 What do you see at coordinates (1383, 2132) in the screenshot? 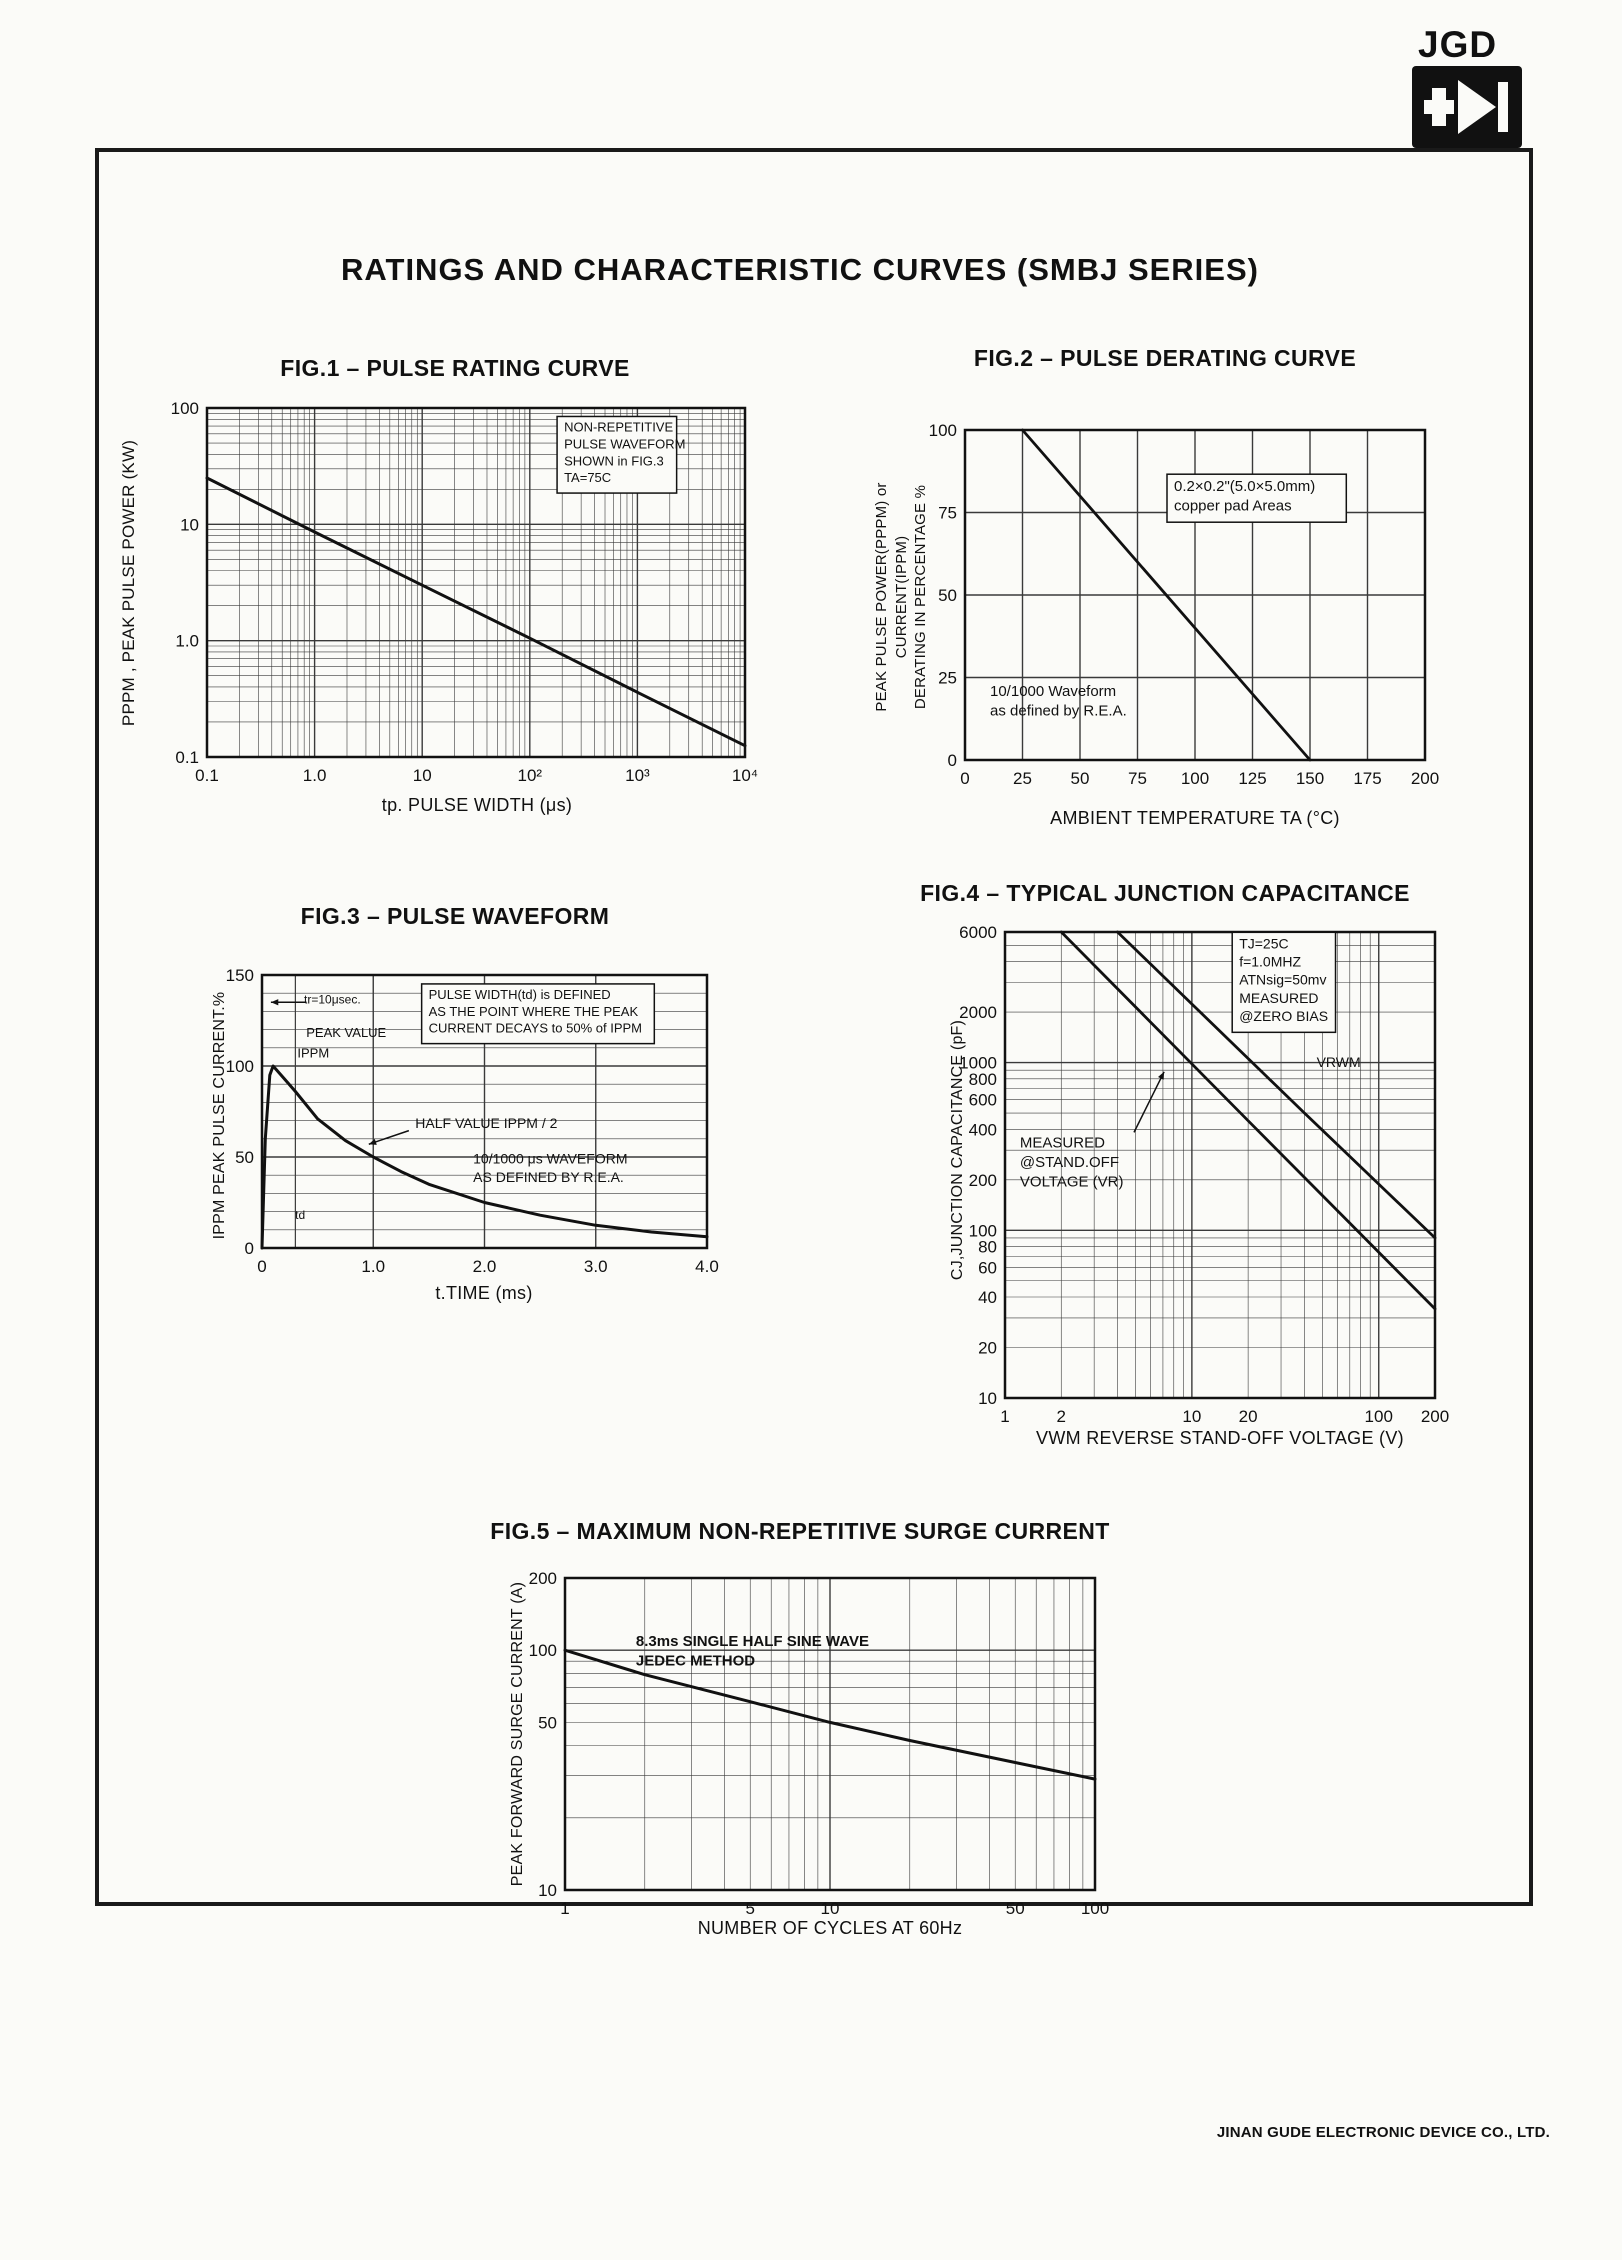
I see `footer-company-name: JINAN GUDE ELECTRONIC DEVICE CO., LTD.` at bounding box center [1383, 2132].